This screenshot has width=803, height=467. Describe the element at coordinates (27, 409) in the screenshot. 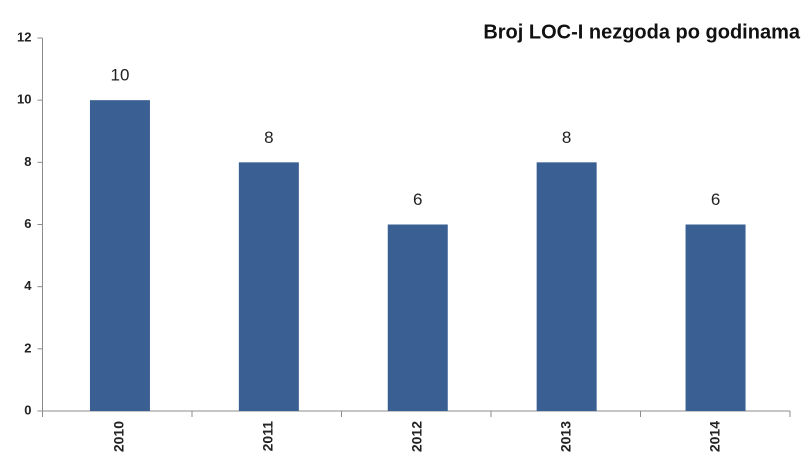

I see `y-tick-label: 0` at that location.